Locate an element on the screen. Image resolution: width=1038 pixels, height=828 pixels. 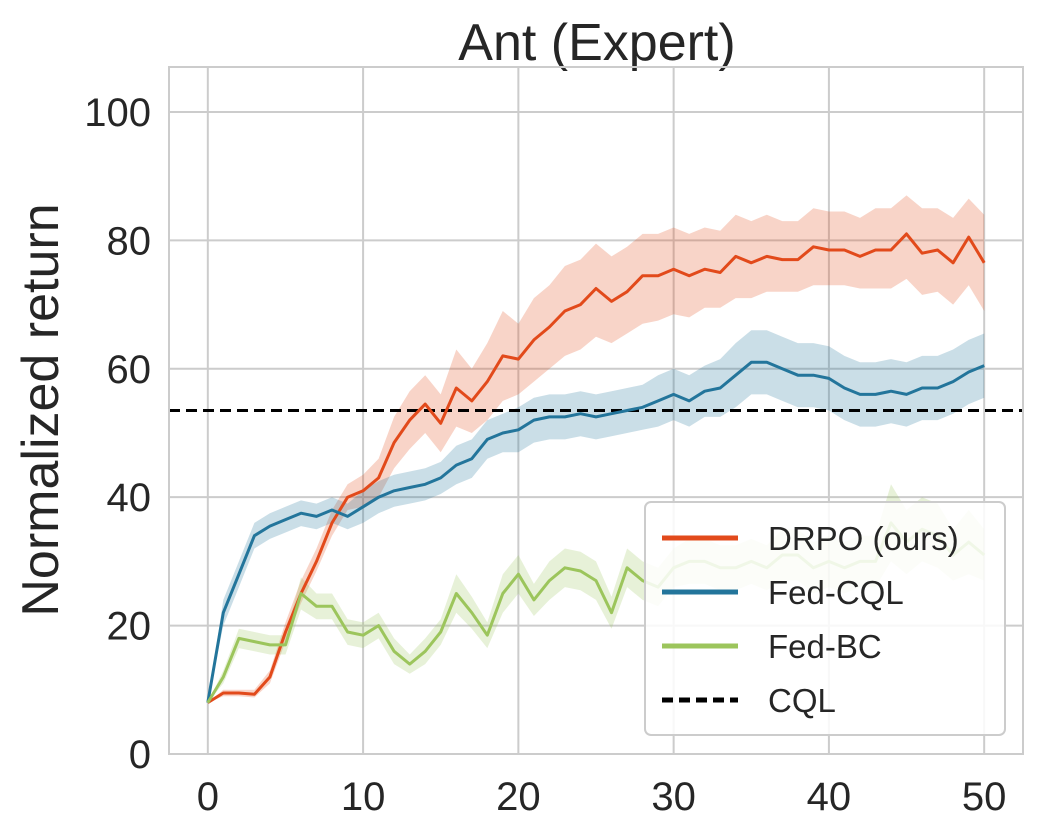
x-ticks: 0 10 20 30 40 50 is located at coordinates (602, 797).